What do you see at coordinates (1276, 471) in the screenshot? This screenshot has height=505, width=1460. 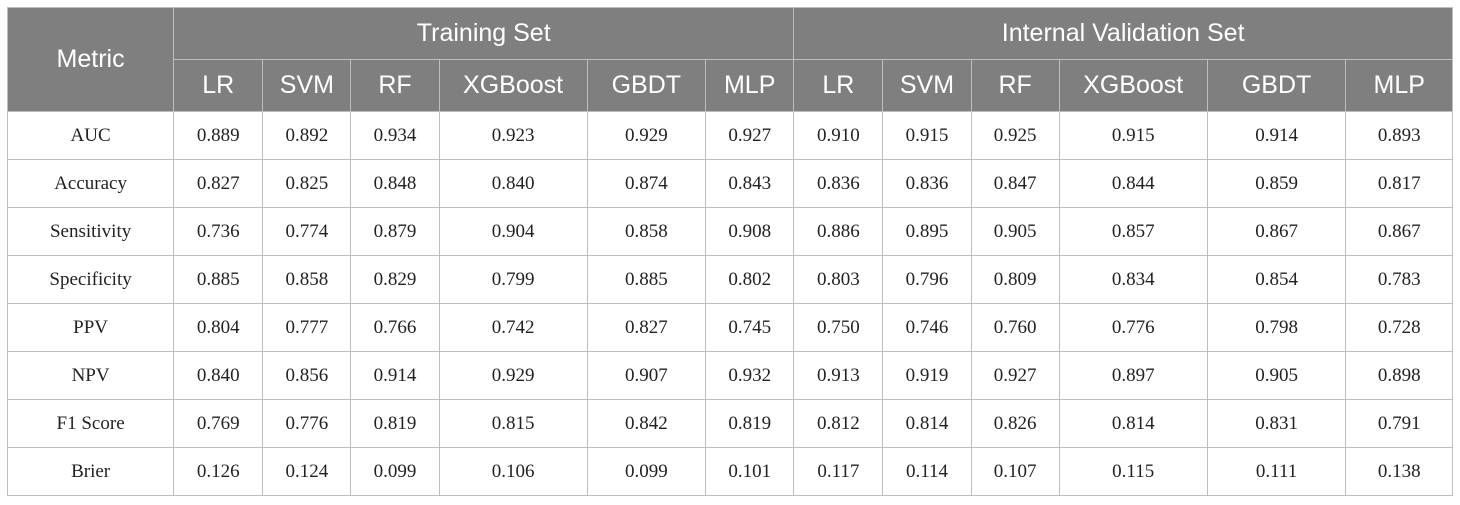 I see `value-cell: 0.111` at bounding box center [1276, 471].